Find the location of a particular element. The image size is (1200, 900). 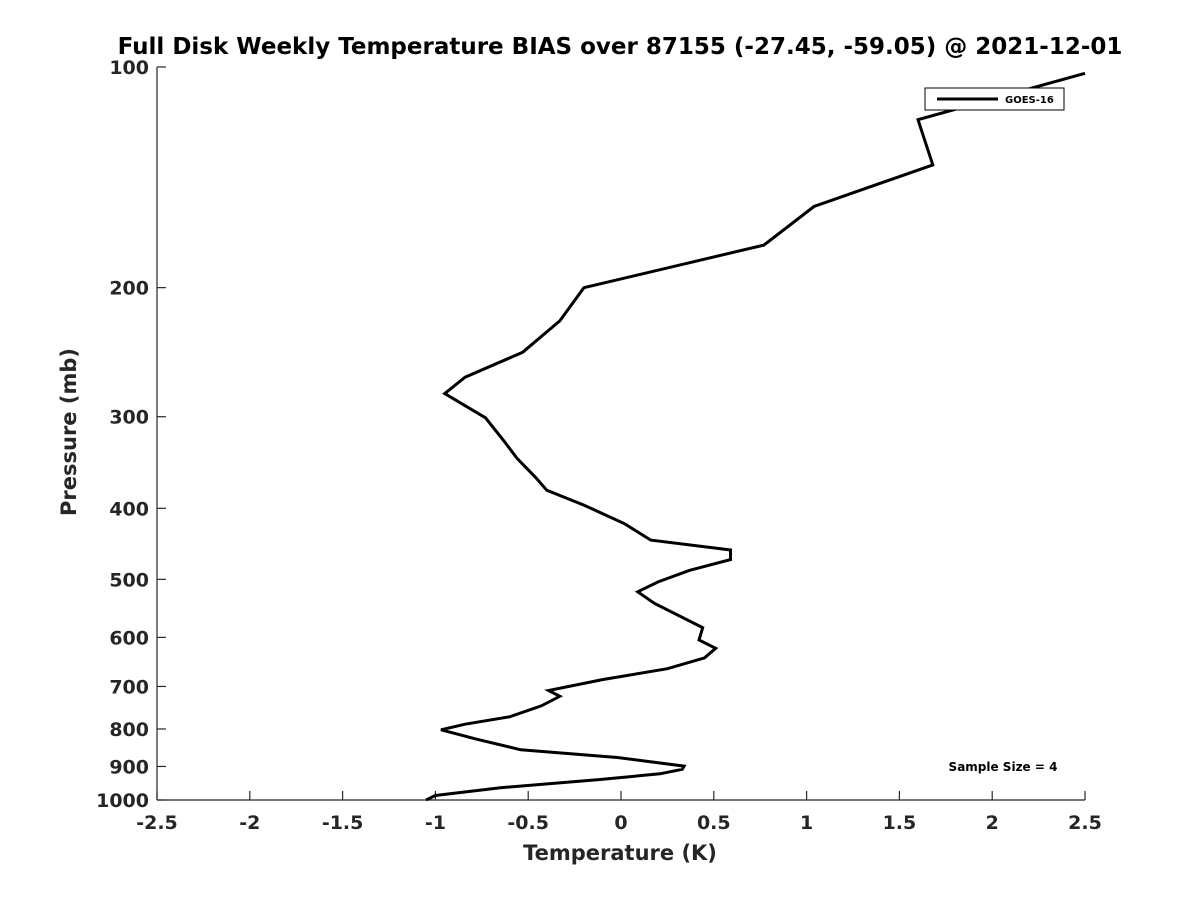

sample-size-annotation: Sample Size = 4 is located at coordinates (1003, 767).